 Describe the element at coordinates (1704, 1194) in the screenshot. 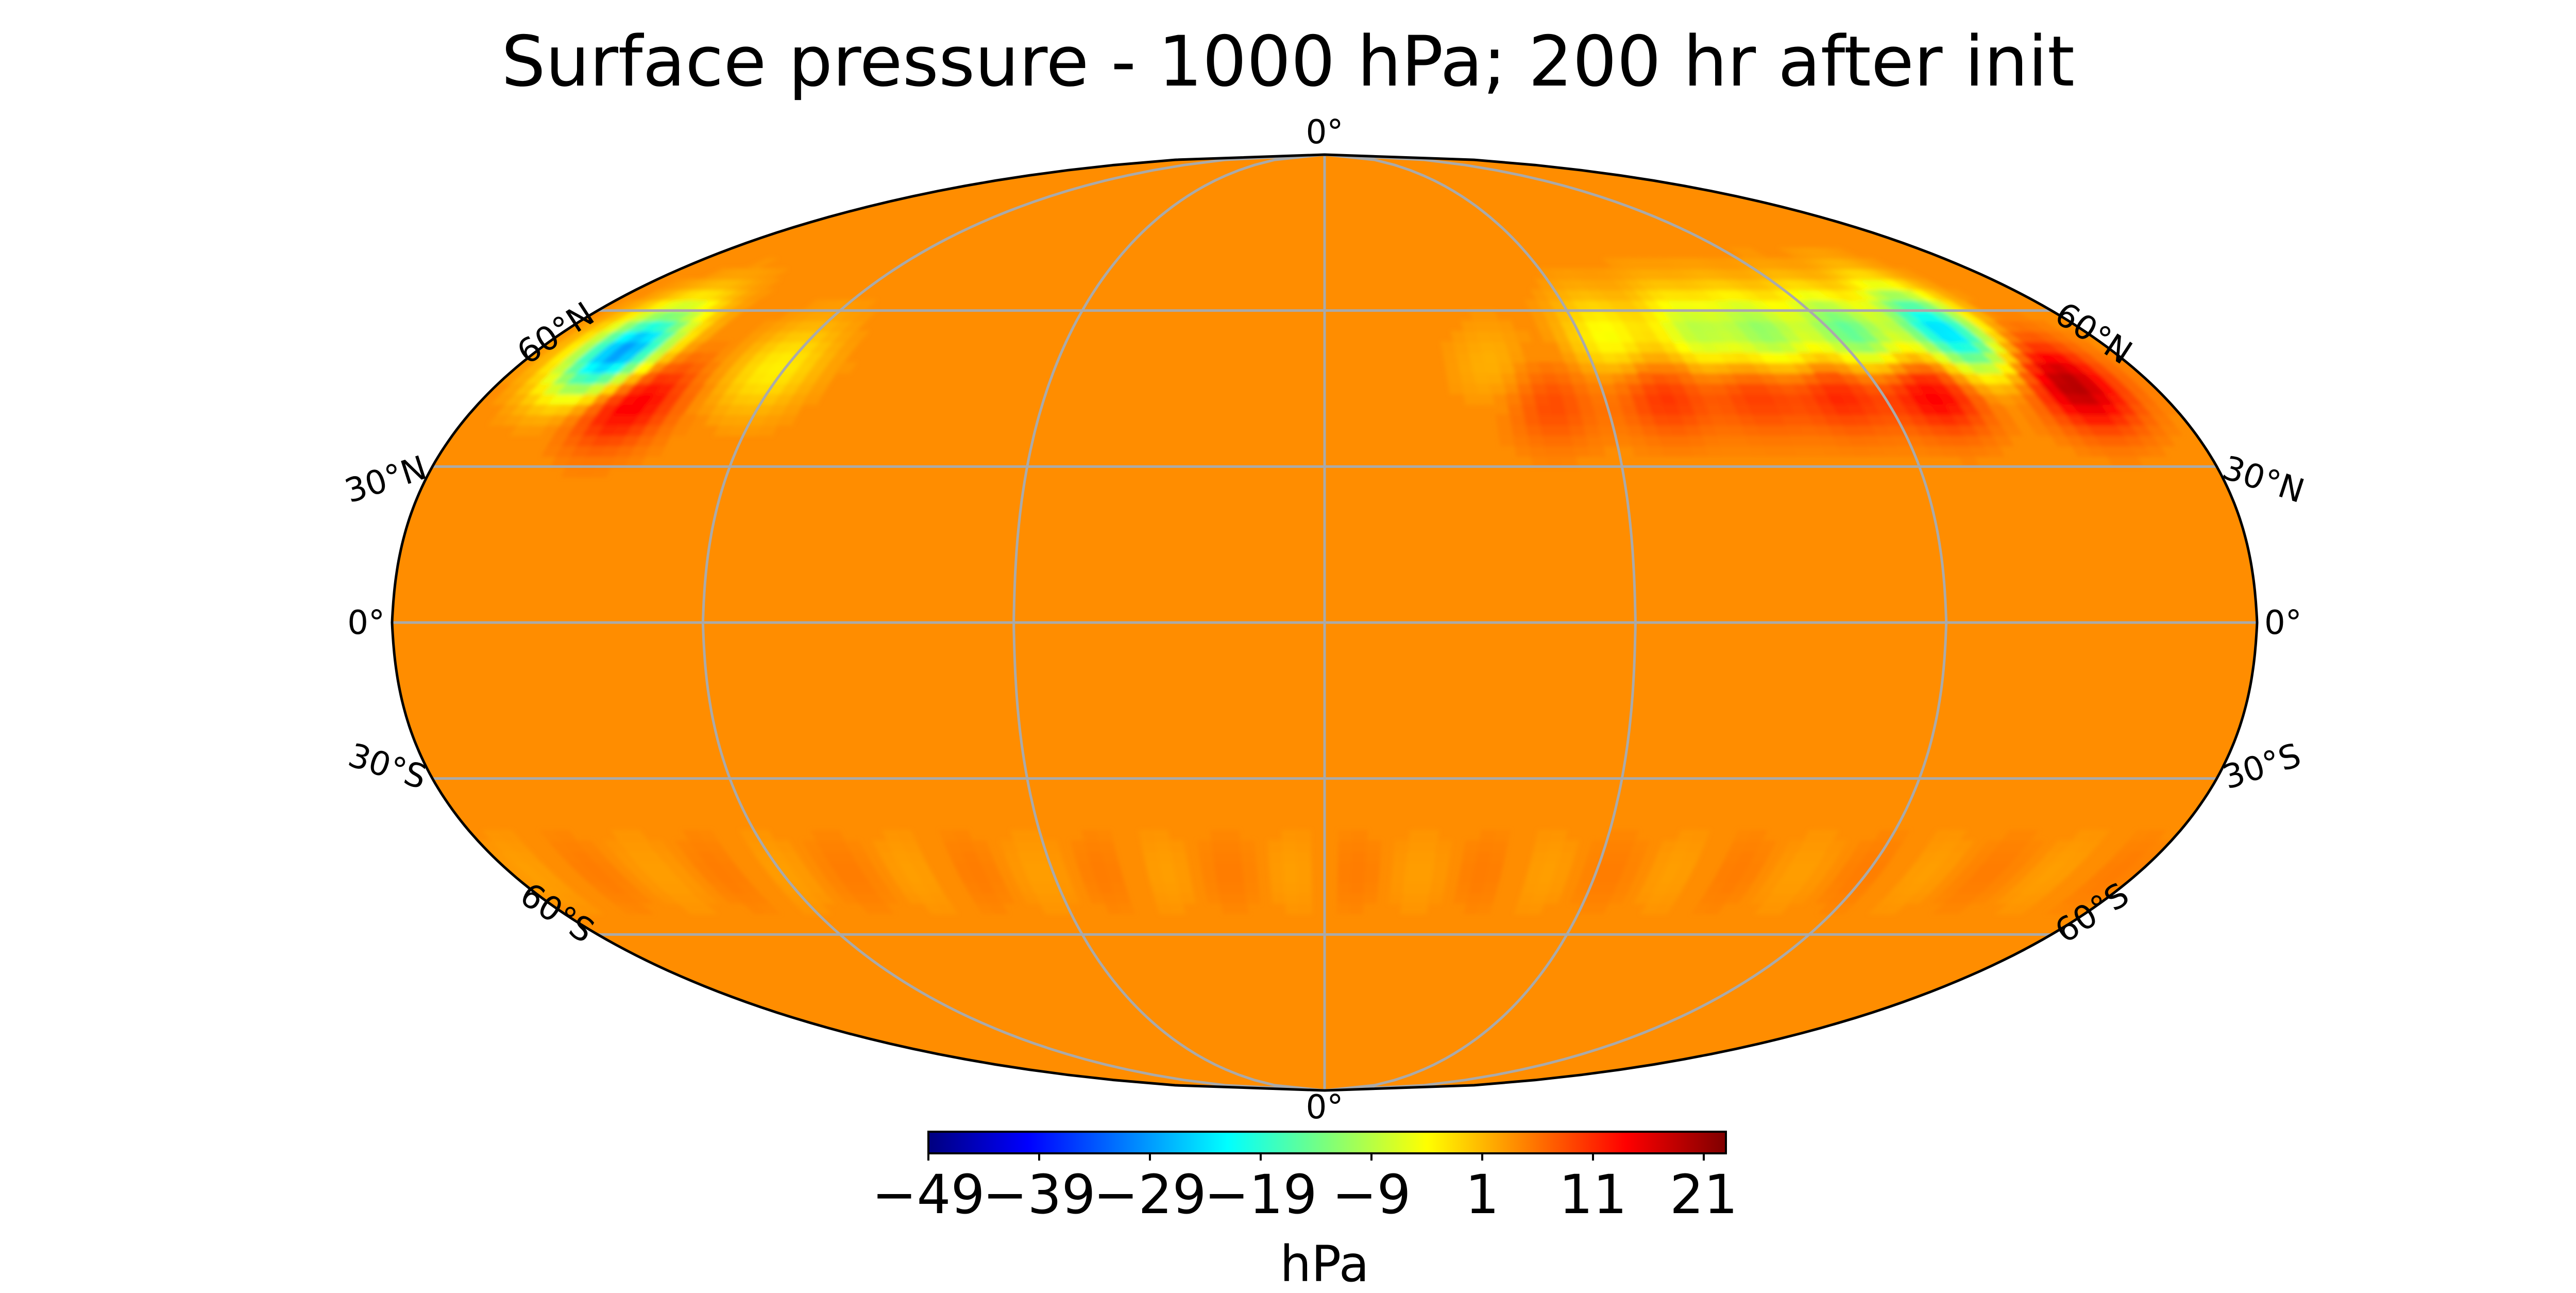

I see `colorbar-tick-label: 21` at that location.